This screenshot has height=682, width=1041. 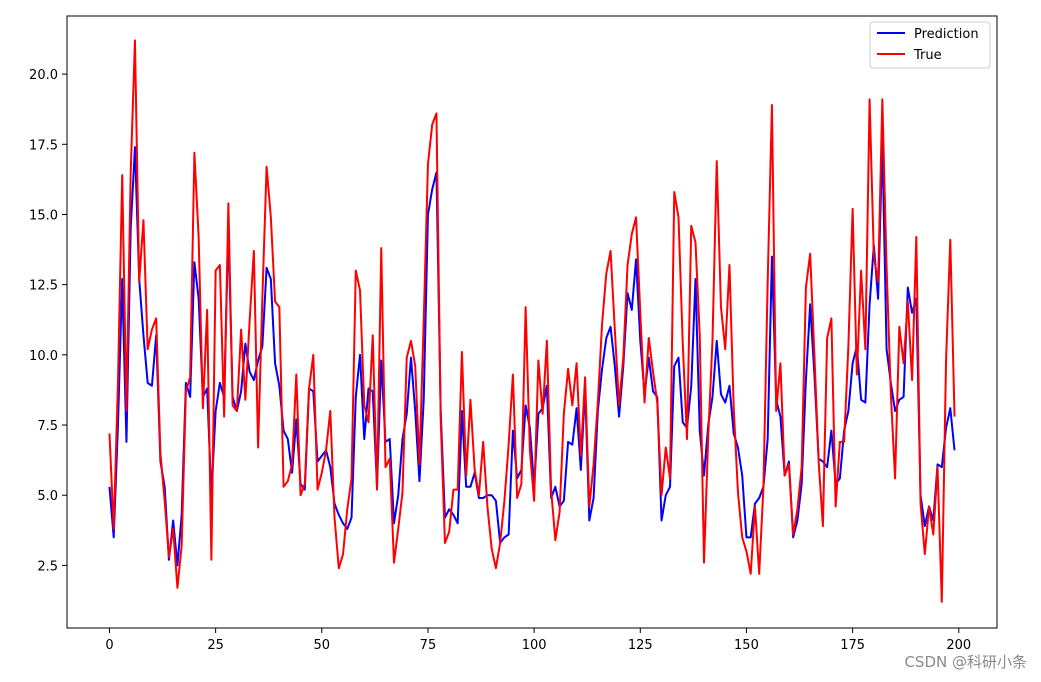 What do you see at coordinates (47, 496) in the screenshot?
I see `y-tick-label: 5.0` at bounding box center [47, 496].